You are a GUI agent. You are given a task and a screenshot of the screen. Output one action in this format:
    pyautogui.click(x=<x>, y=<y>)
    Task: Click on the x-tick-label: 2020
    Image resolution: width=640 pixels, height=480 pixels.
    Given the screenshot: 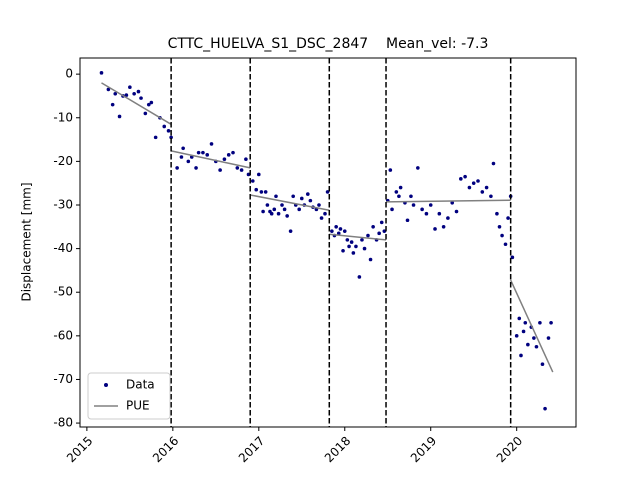 What is the action you would take?
    pyautogui.click(x=509, y=449)
    